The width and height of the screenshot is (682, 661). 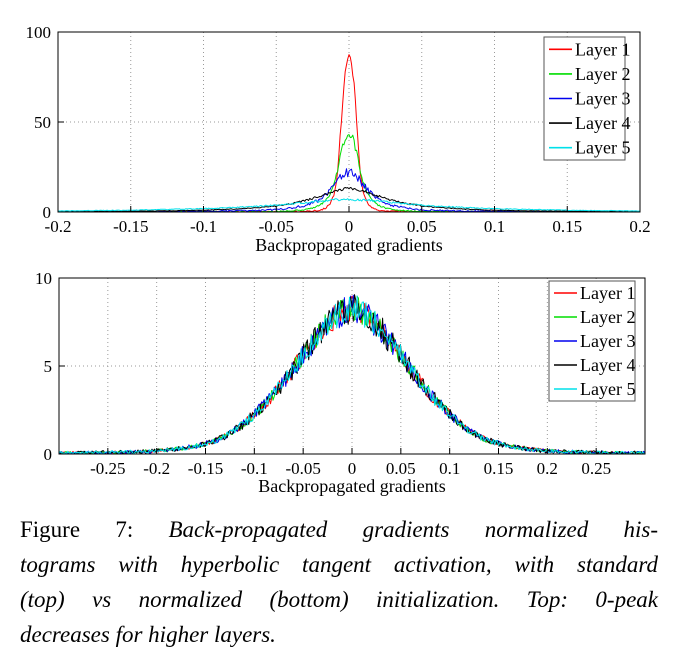 I want to click on y-tick-label: 5, so click(x=48, y=366).